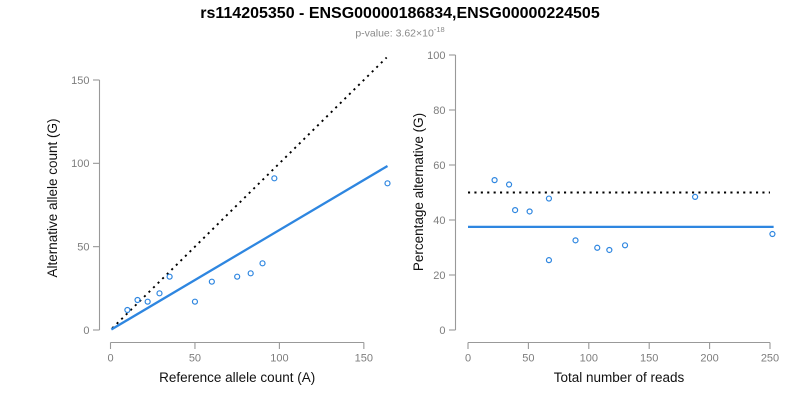 The width and height of the screenshot is (800, 400). I want to click on y-axis-title: Percentage alternative (G), so click(418, 192).